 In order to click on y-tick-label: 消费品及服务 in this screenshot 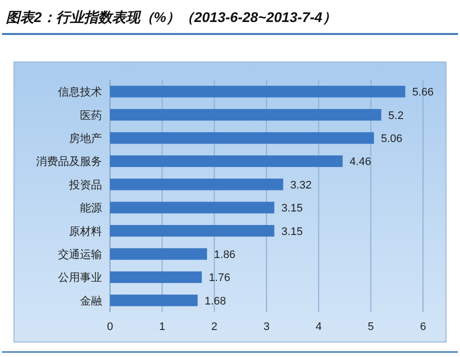, I will do `click(69, 161)`.